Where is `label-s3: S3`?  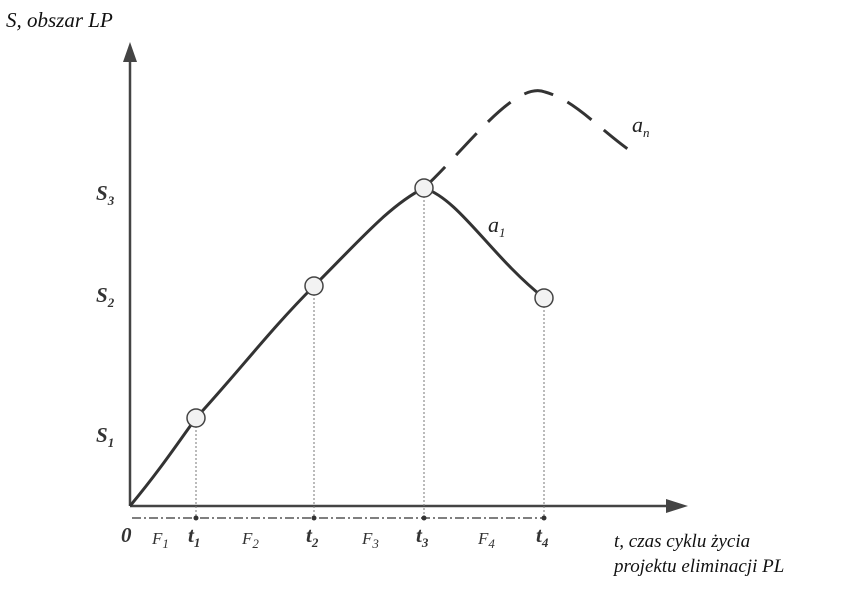 label-s3: S3 is located at coordinates (105, 194).